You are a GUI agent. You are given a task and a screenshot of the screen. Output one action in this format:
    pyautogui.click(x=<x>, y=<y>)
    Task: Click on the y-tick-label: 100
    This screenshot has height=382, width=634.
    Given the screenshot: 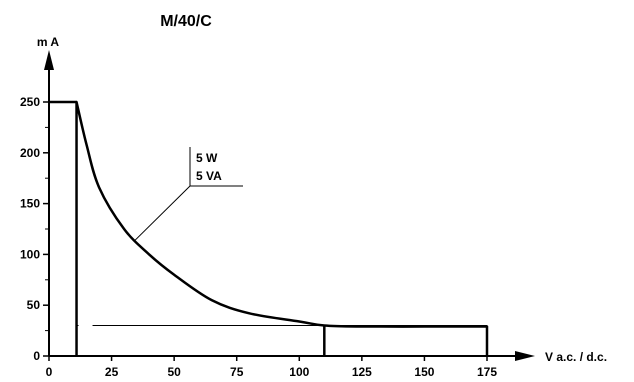 What is the action you would take?
    pyautogui.click(x=30, y=254)
    